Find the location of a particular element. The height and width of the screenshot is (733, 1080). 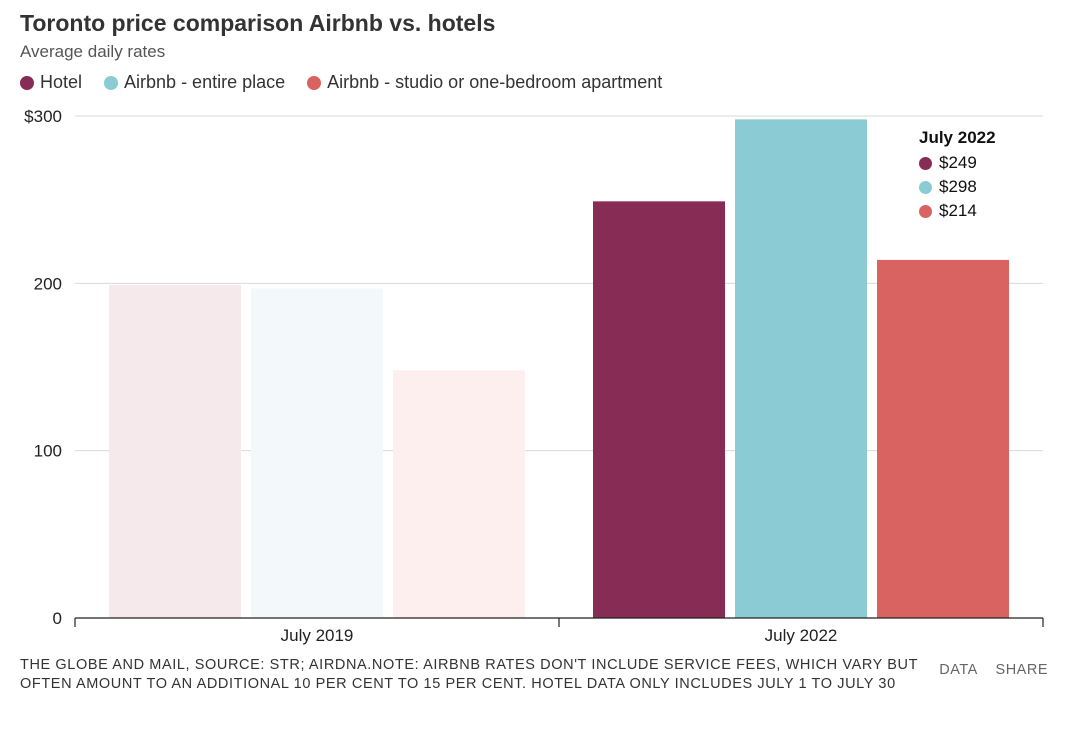

x-tick-label: July 2019 is located at coordinates (317, 635).